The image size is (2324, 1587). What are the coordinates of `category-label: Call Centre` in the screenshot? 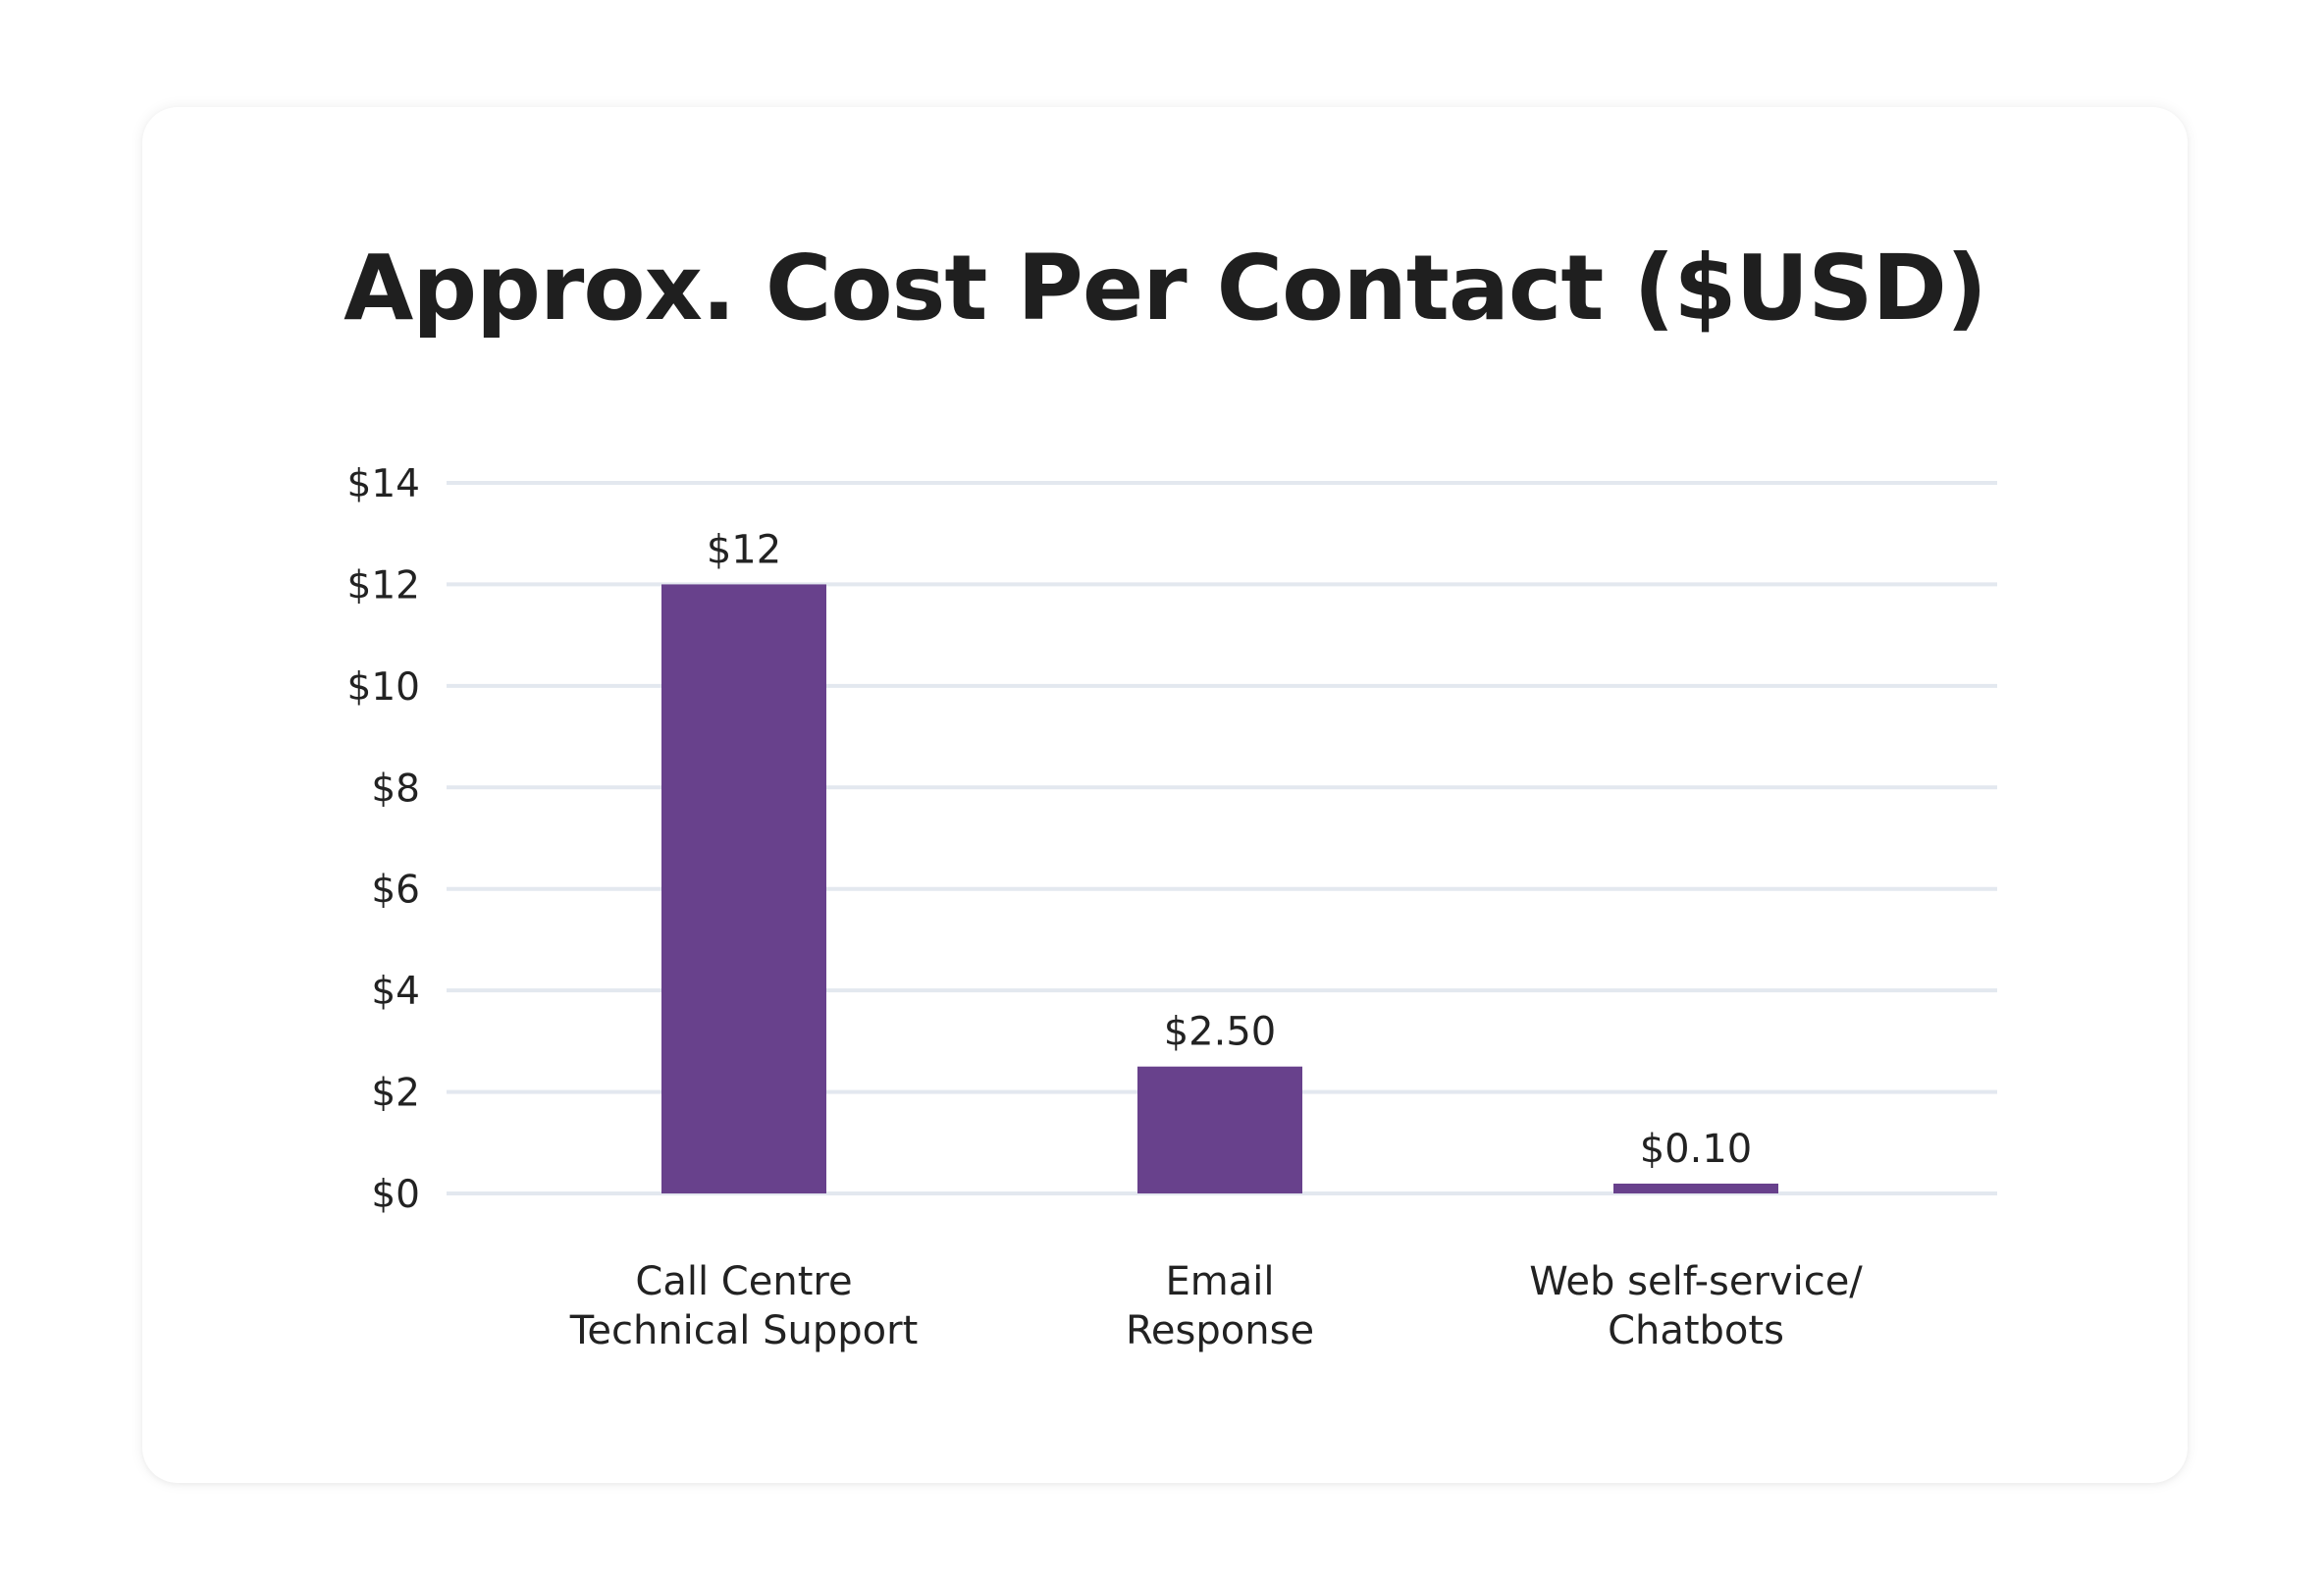 It's located at (744, 1281).